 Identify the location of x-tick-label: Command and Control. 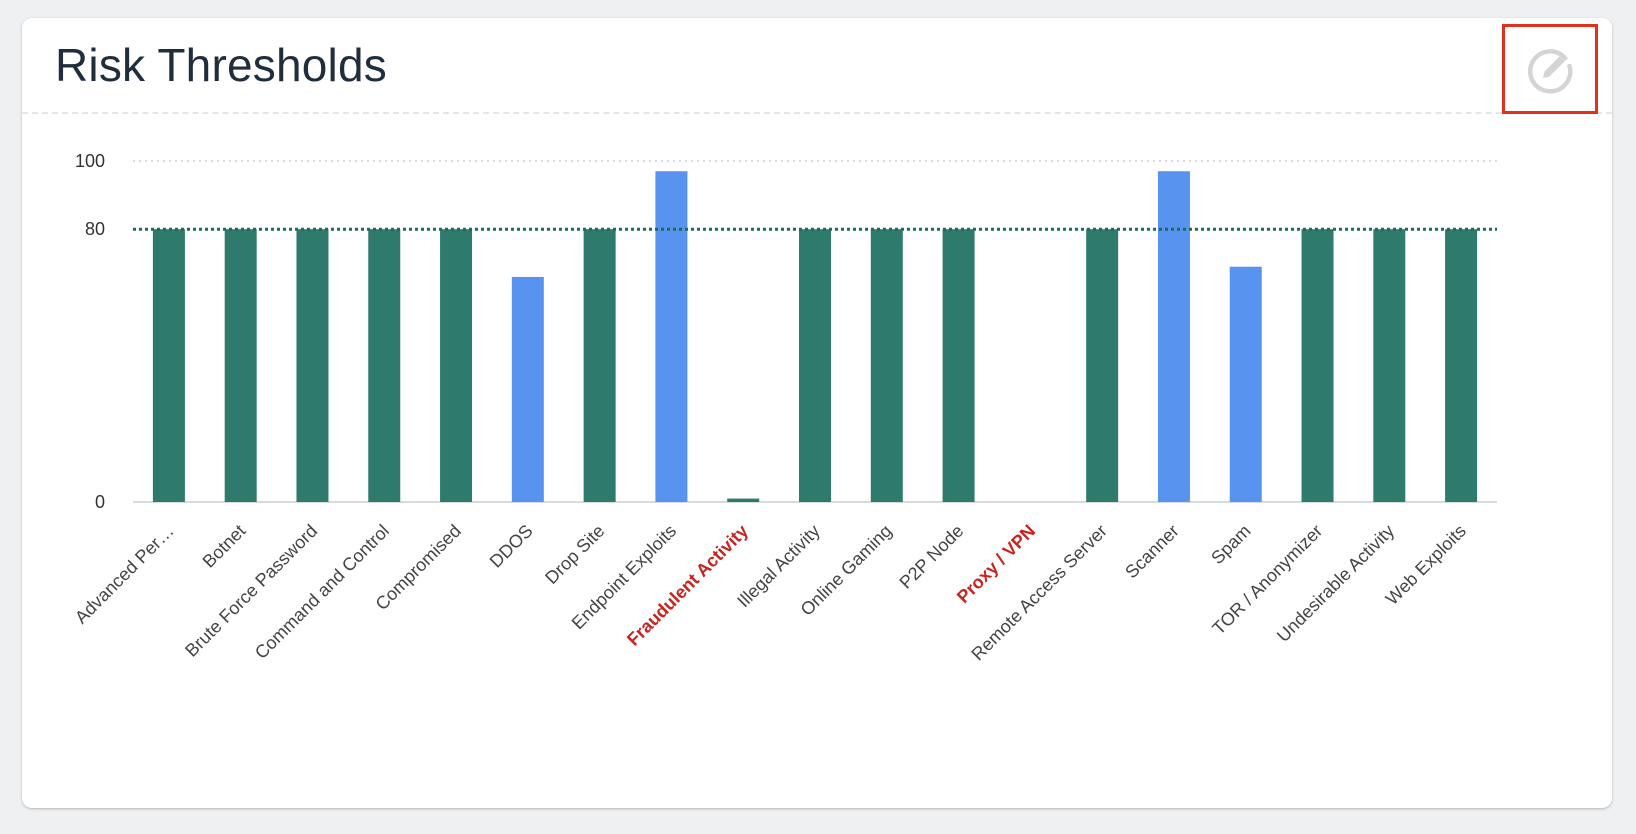
(322, 592).